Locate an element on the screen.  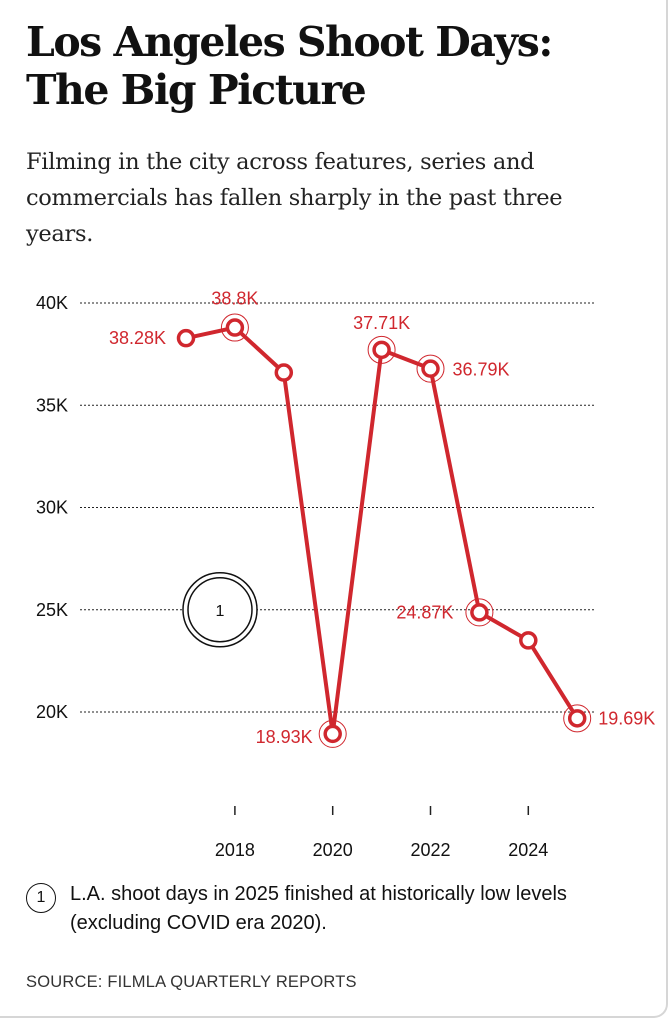
chart-title: Los Angeles Shoot Days: The Big Picture is located at coordinates (289, 66).